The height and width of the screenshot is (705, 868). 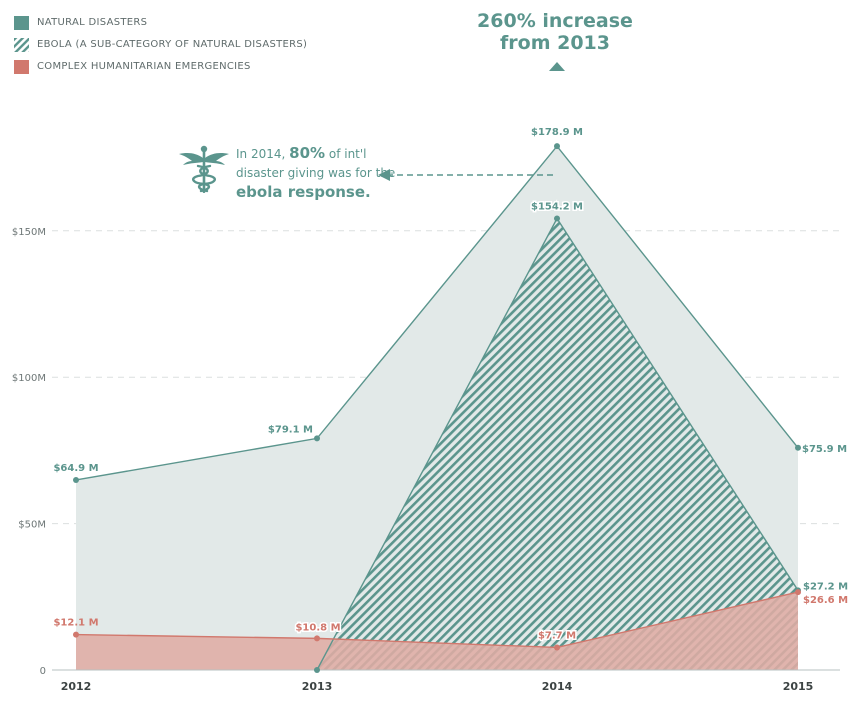 I want to click on series-line-complex-emergencies, so click(x=437, y=620).